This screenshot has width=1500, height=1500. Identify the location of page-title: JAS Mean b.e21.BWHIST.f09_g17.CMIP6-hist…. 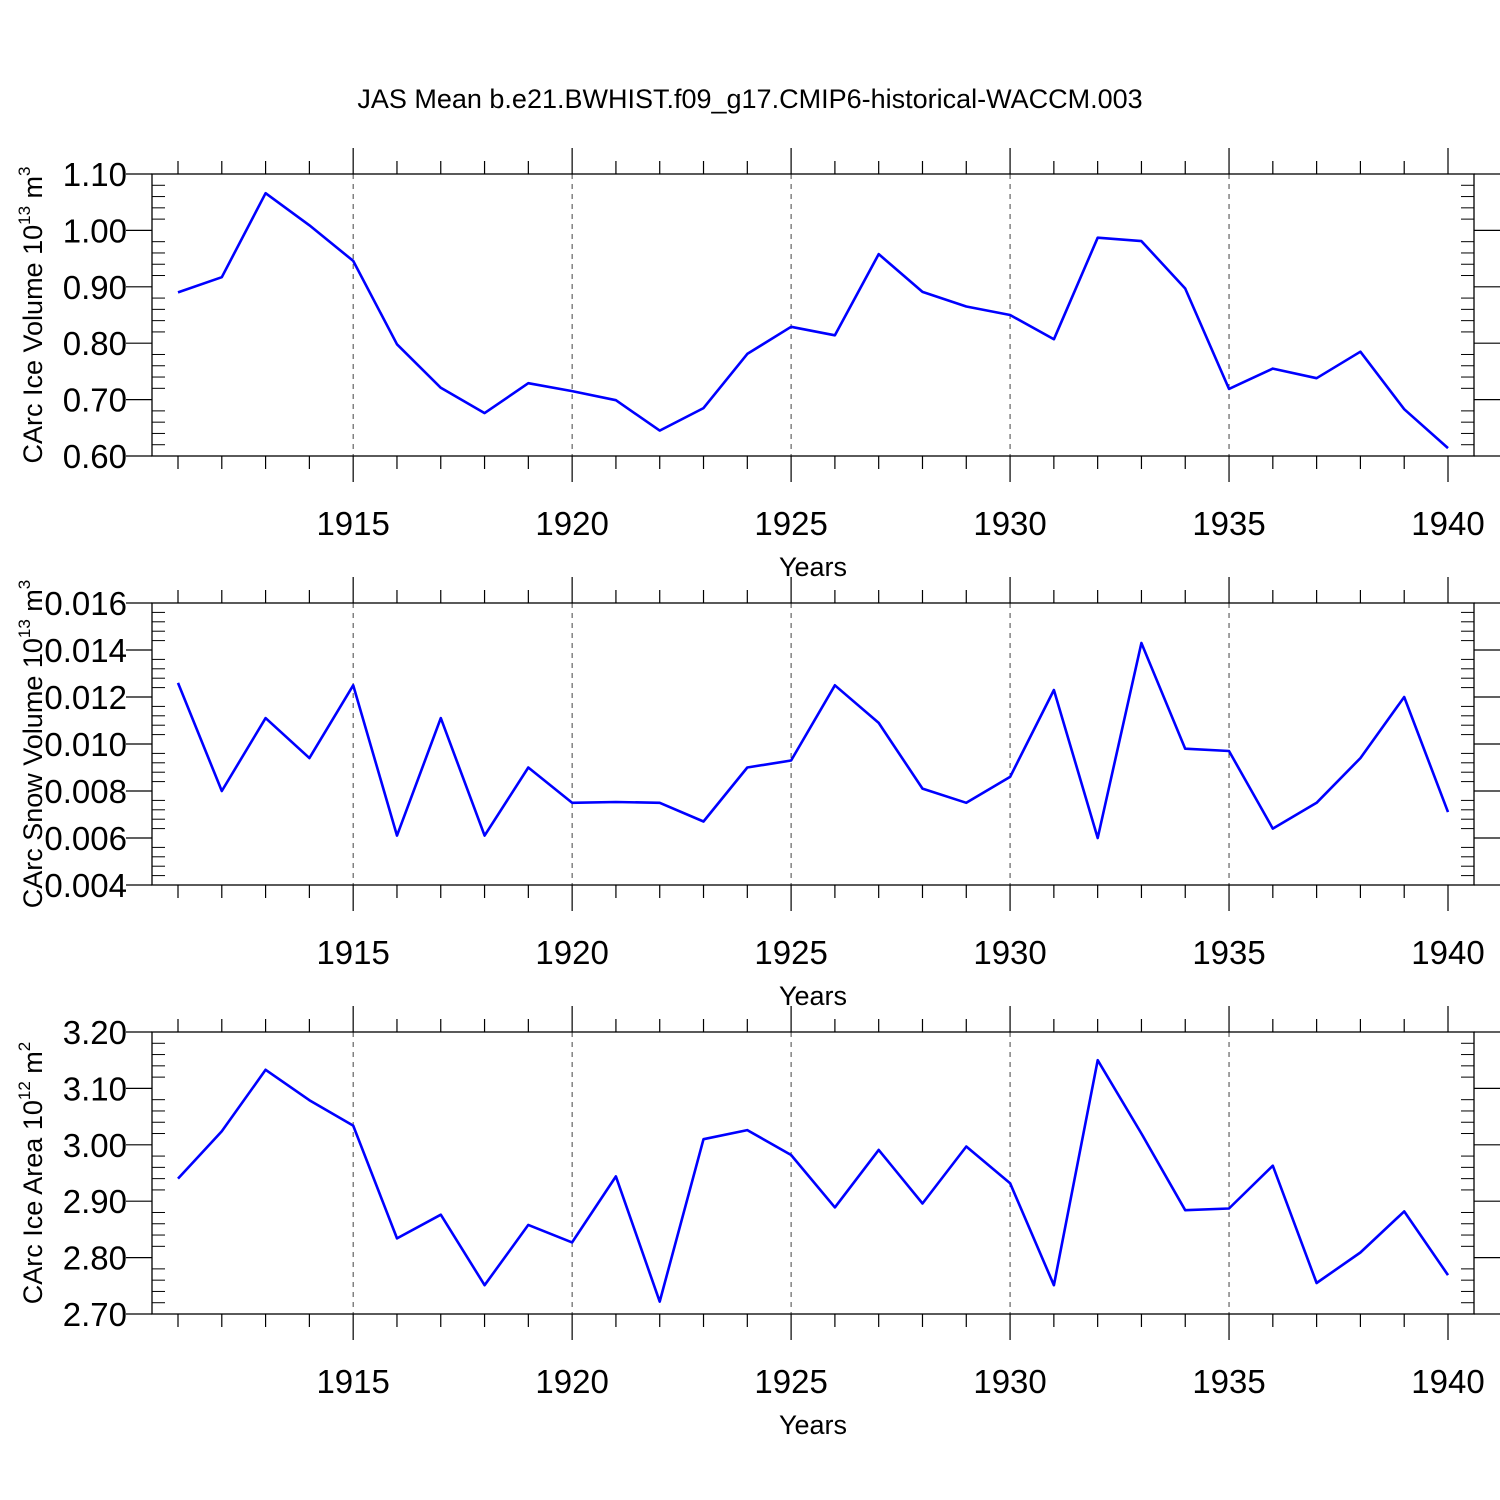
(750, 99).